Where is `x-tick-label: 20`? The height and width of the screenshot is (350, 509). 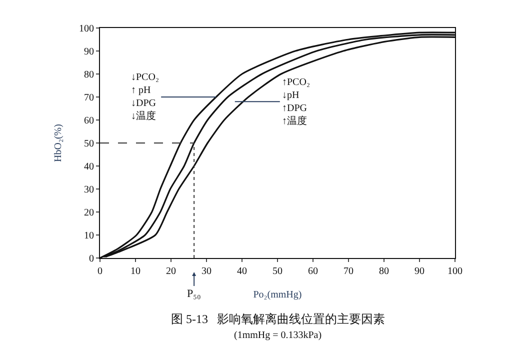 x-tick-label: 20 is located at coordinates (171, 271).